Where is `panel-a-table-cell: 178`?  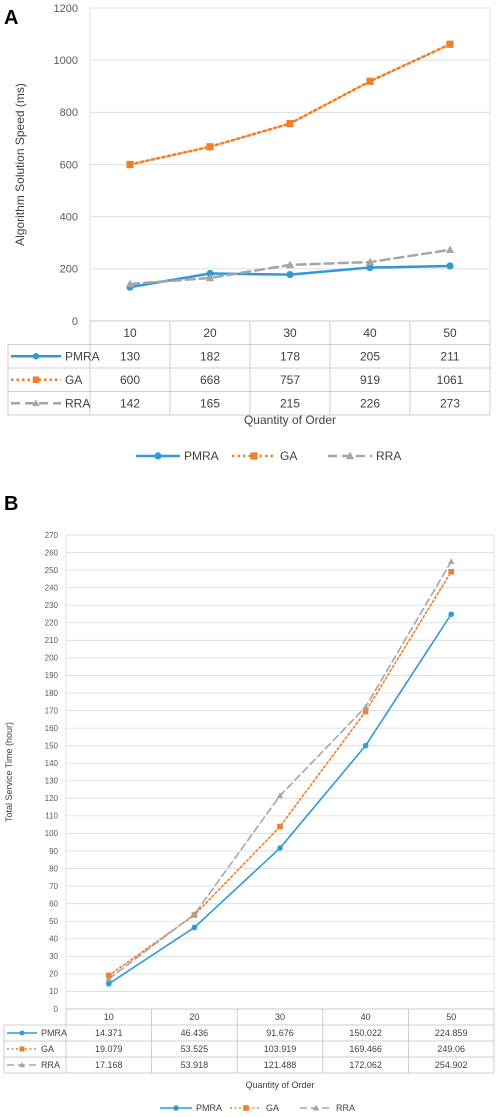
panel-a-table-cell: 178 is located at coordinates (290, 356).